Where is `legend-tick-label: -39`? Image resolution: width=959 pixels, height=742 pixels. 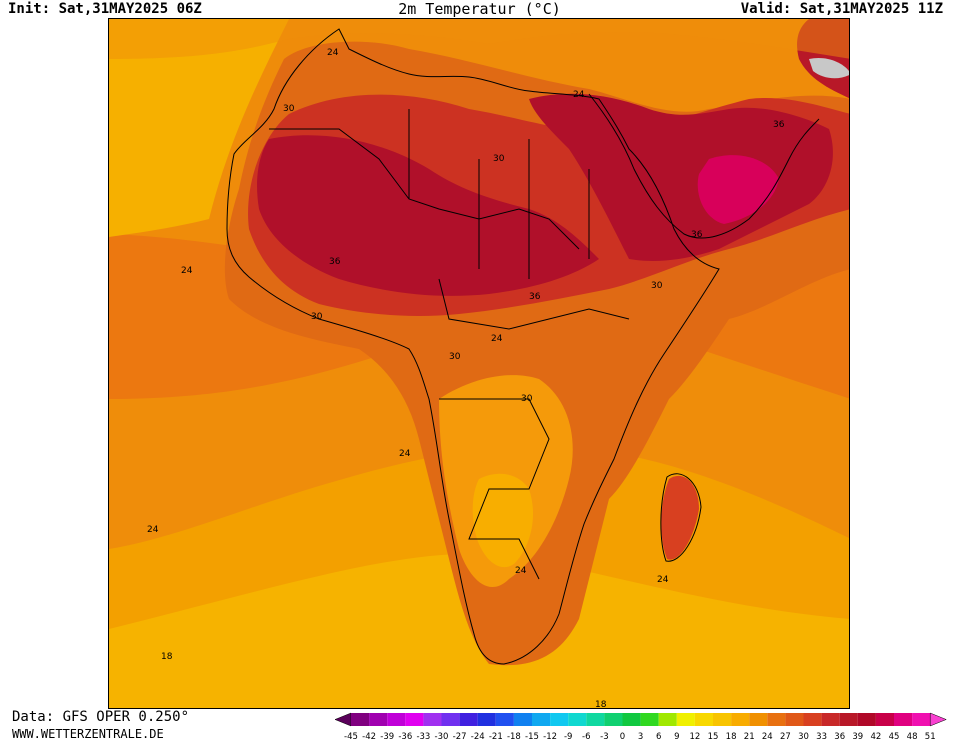 legend-tick-label: -39 is located at coordinates (387, 736).